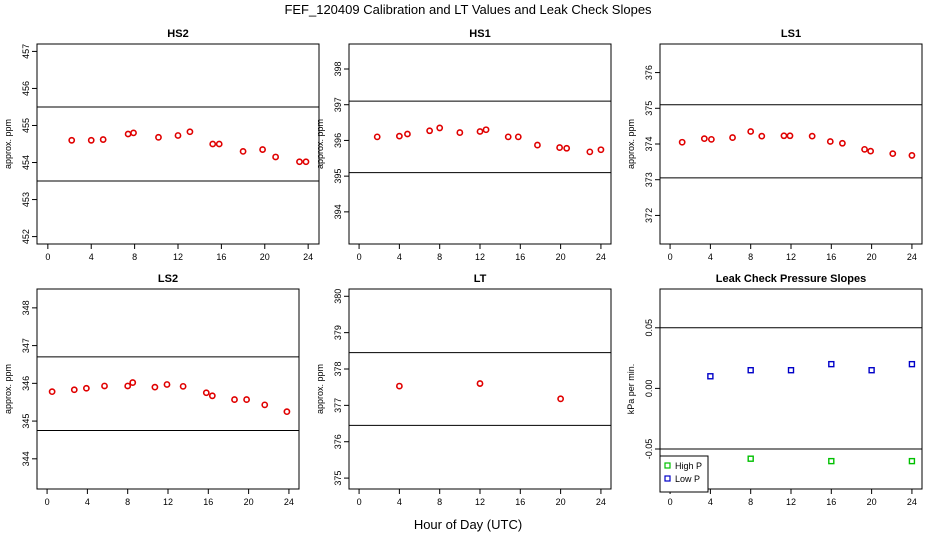  I want to click on y-tick-label: 0.00, so click(649, 389).